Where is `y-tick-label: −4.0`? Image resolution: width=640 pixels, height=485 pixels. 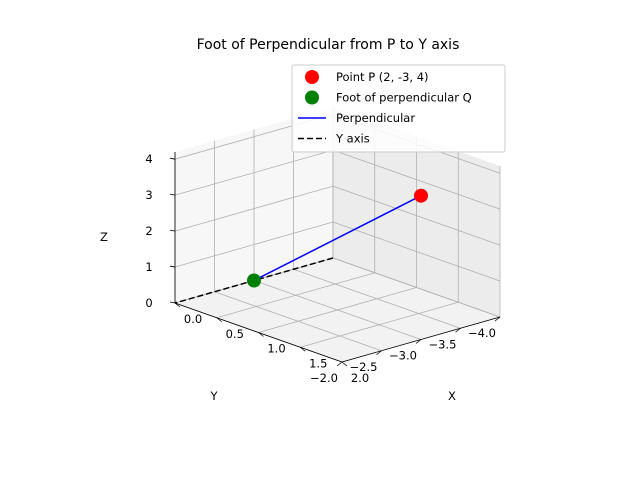 y-tick-label: −4.0 is located at coordinates (482, 333).